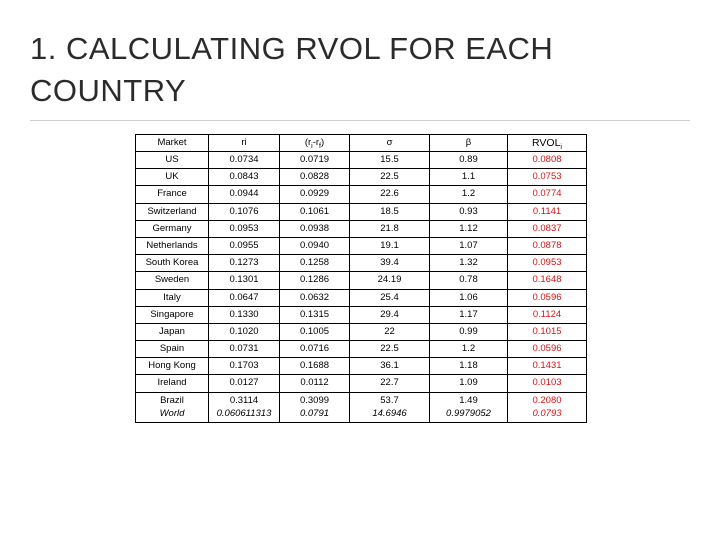 The width and height of the screenshot is (720, 540). Describe the element at coordinates (244, 298) in the screenshot. I see `ri-cell: 0.0647` at that location.